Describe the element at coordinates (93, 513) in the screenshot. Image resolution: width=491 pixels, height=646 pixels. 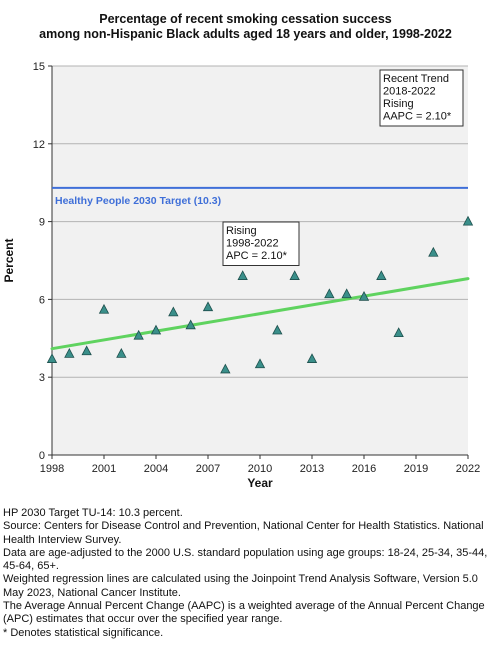
I see `footnote-target: HP 2030 Target TU-14: 10.3 percent.` at that location.